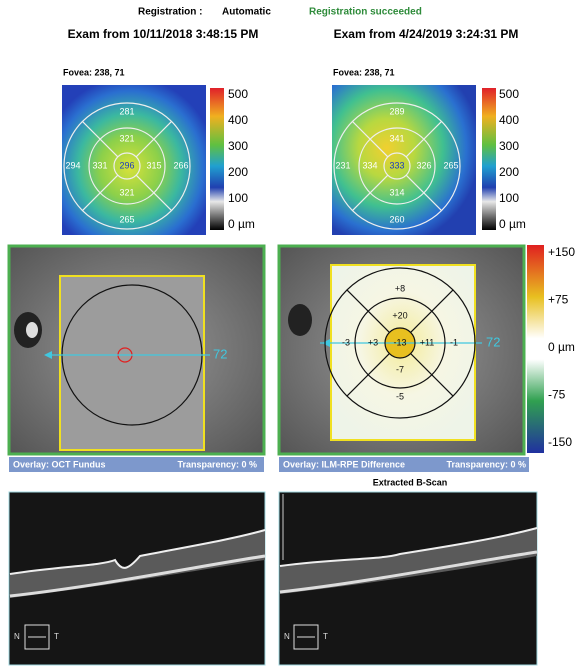  What do you see at coordinates (365, 12) in the screenshot?
I see `registration-status: Registration succeeded` at bounding box center [365, 12].